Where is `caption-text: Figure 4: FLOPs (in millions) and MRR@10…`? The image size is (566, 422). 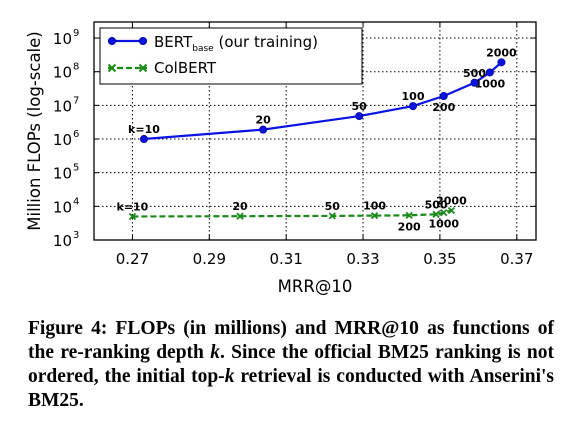 caption-text: Figure 4: FLOPs (in millions) and MRR@10… is located at coordinates (291, 340).